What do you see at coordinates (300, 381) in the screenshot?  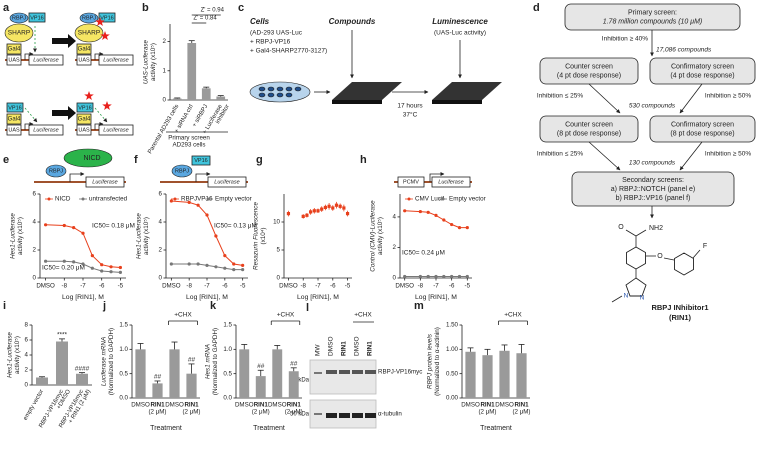 I see `label: 75 kDa` at bounding box center [300, 381].